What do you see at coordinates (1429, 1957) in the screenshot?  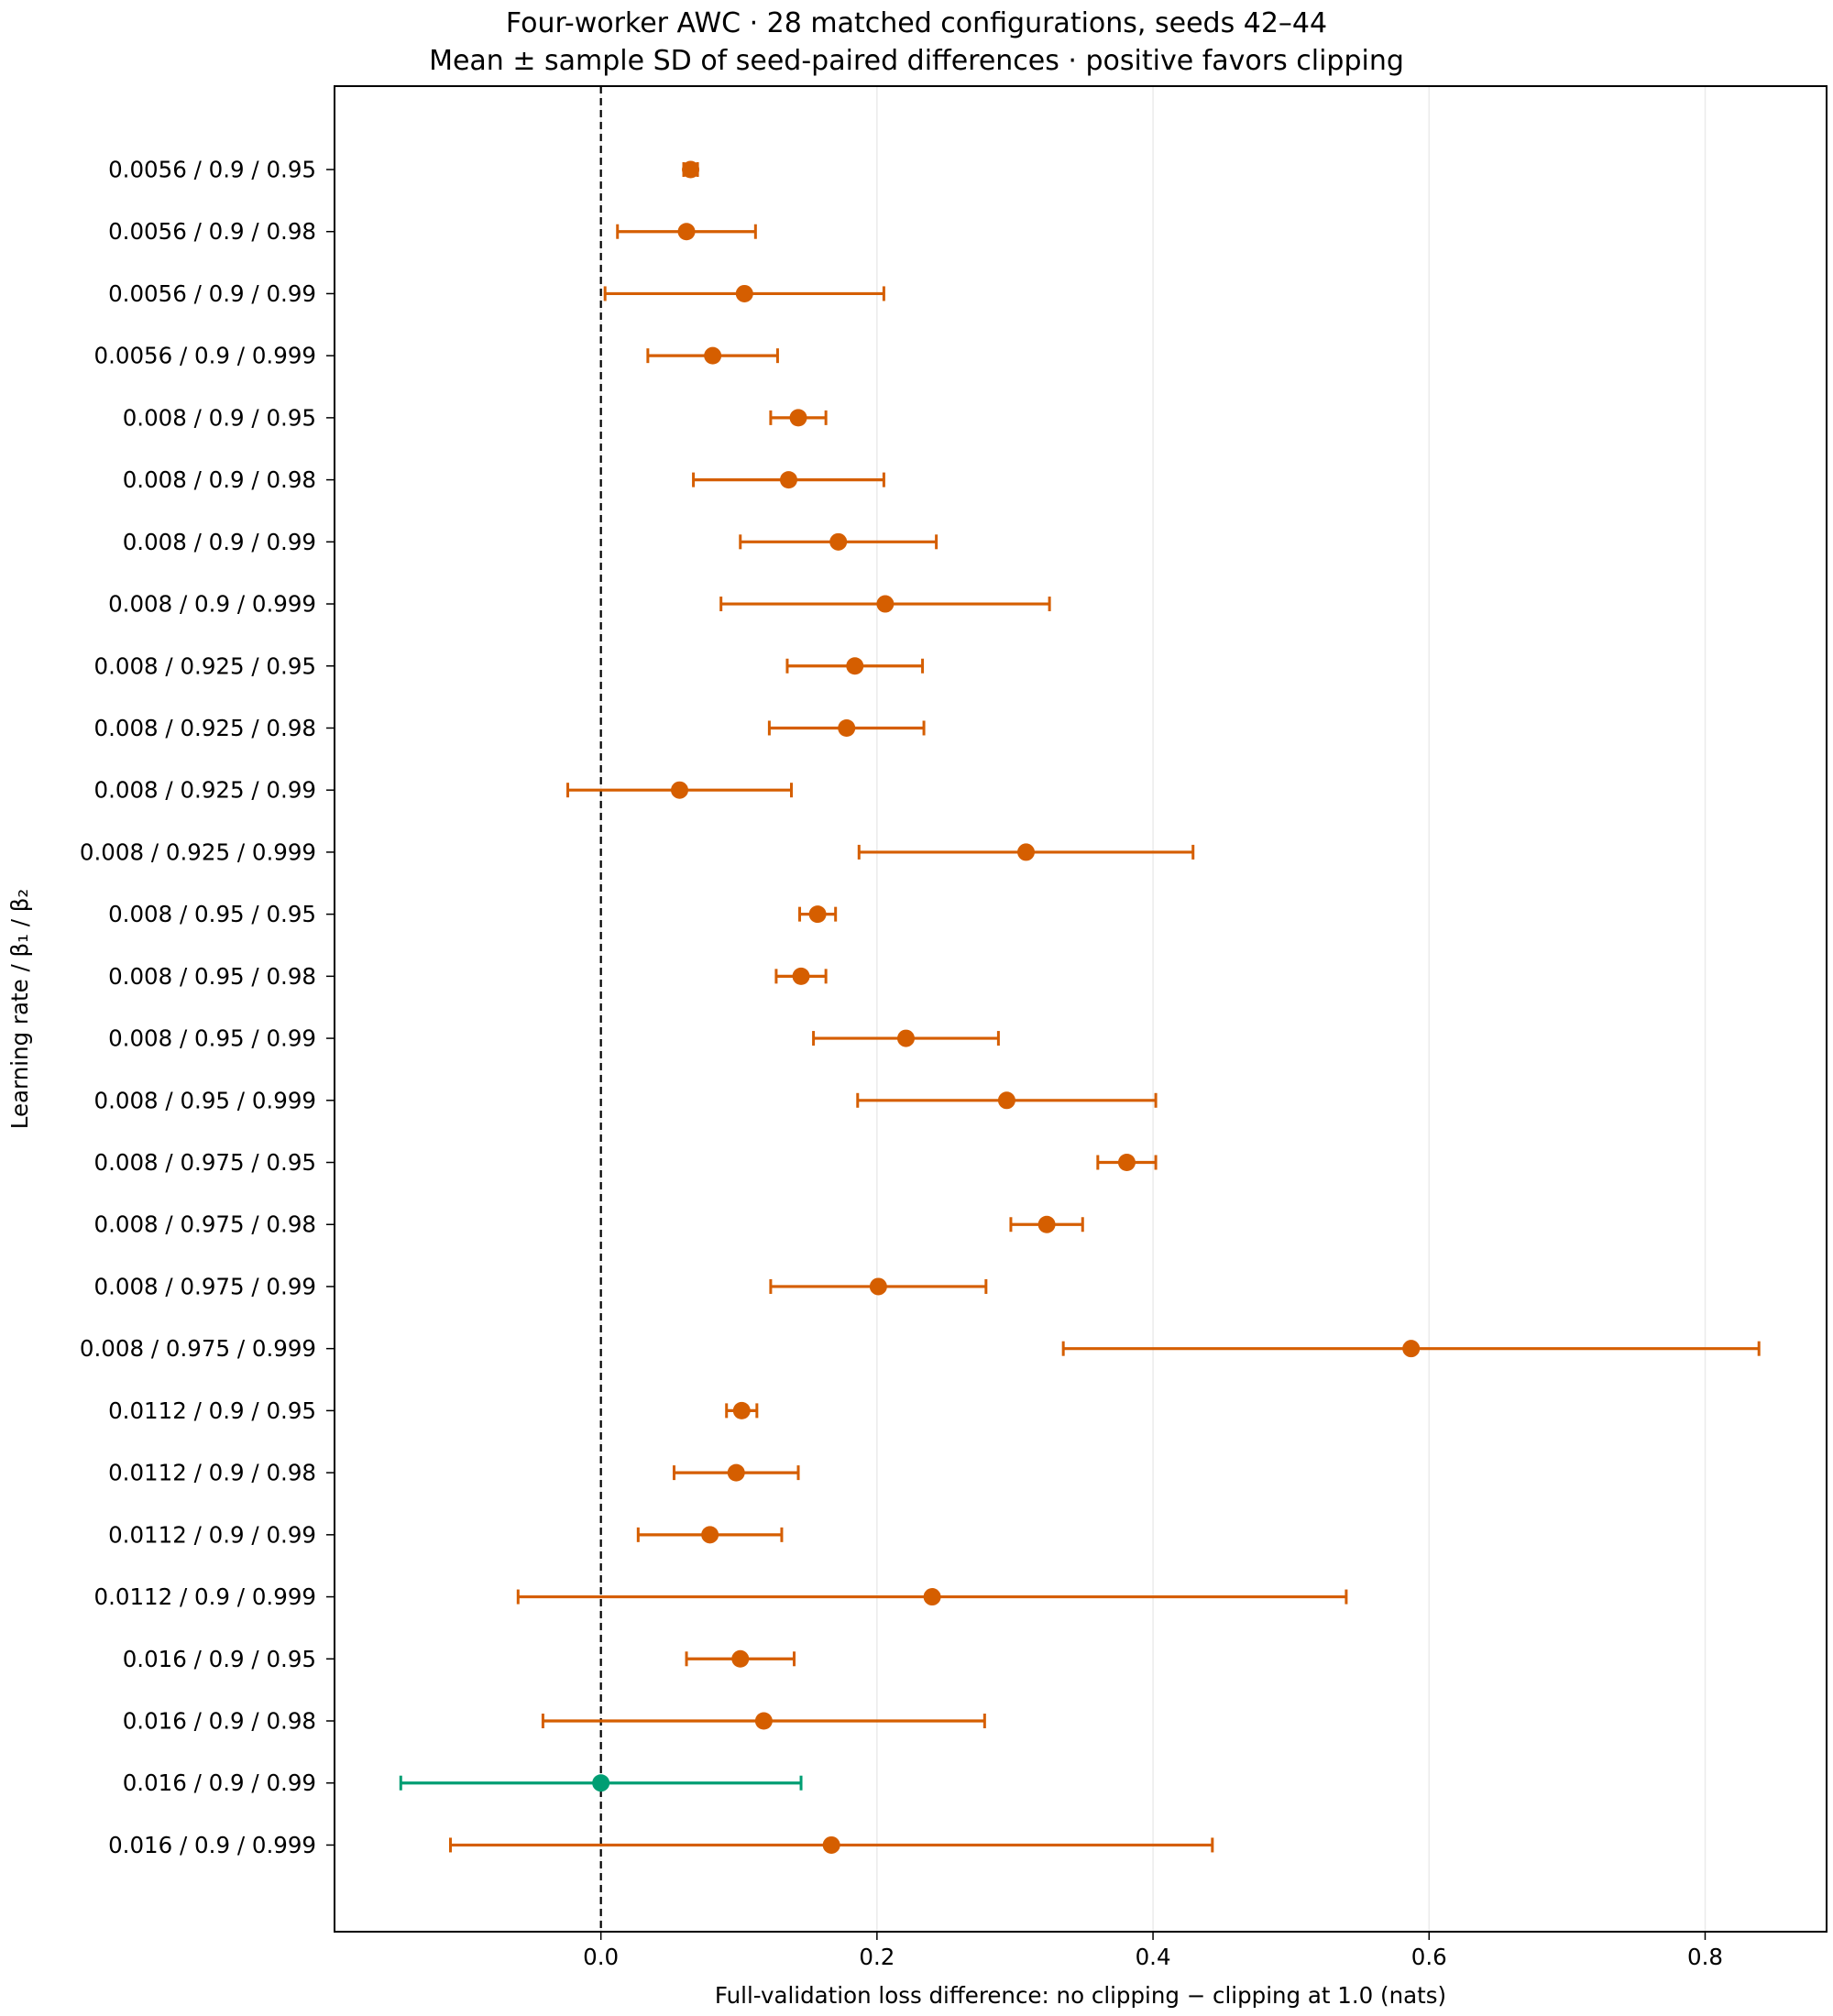 I see `x-tick-label: 0.6` at bounding box center [1429, 1957].